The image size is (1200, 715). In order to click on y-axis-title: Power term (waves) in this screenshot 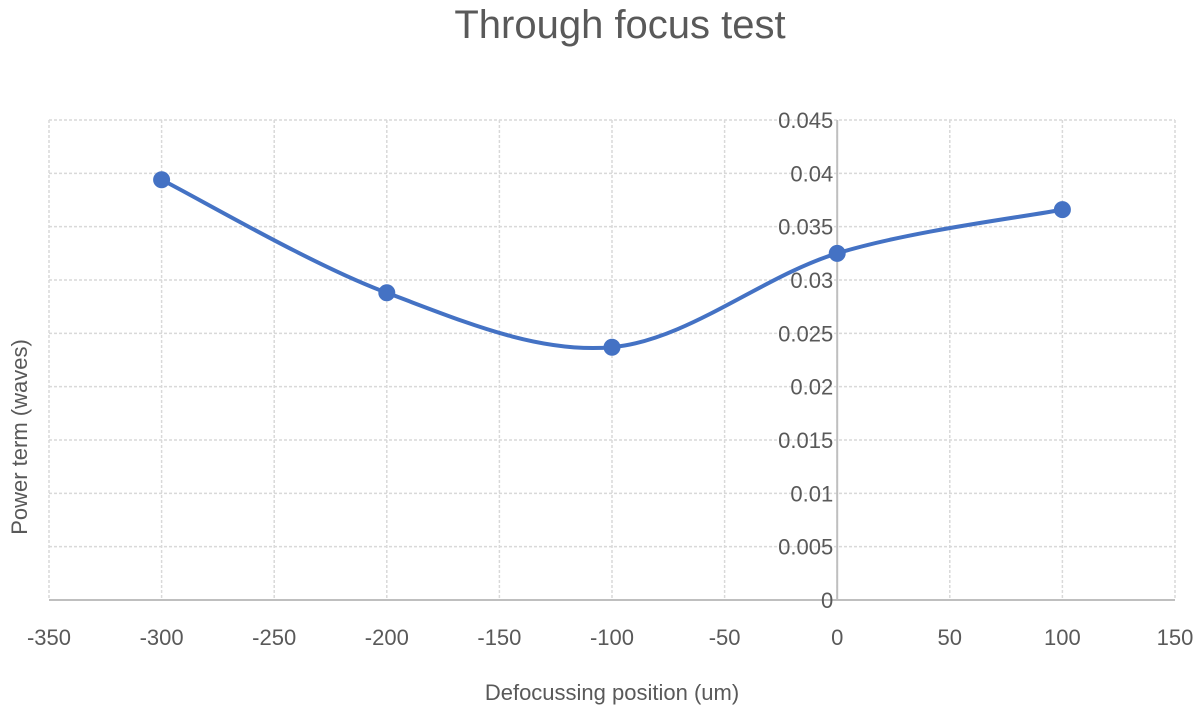, I will do `click(19, 437)`.